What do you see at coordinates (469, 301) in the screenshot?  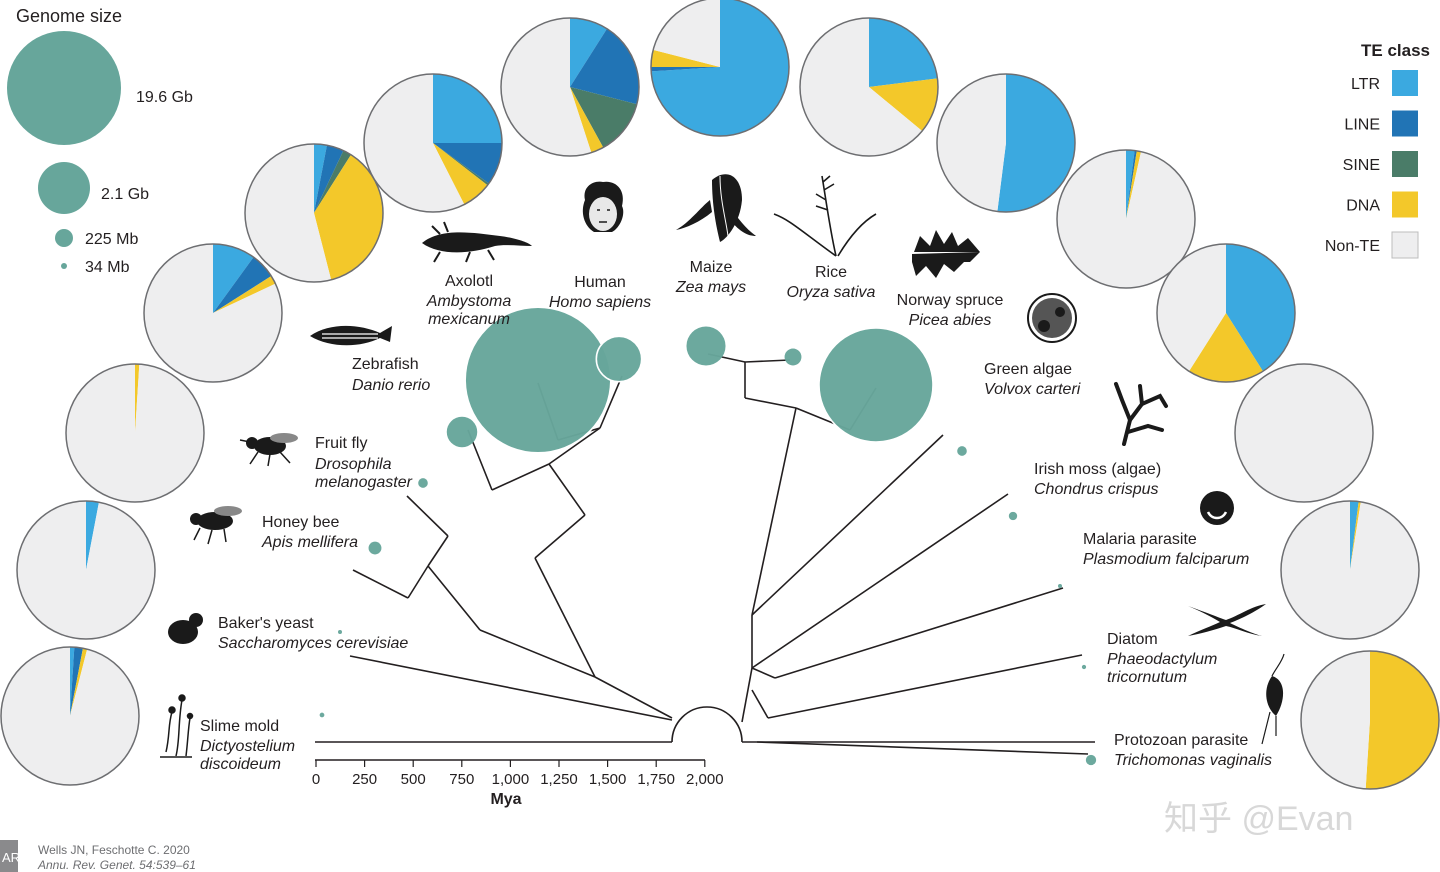 I see `latin-axolotl-1: Ambystoma` at bounding box center [469, 301].